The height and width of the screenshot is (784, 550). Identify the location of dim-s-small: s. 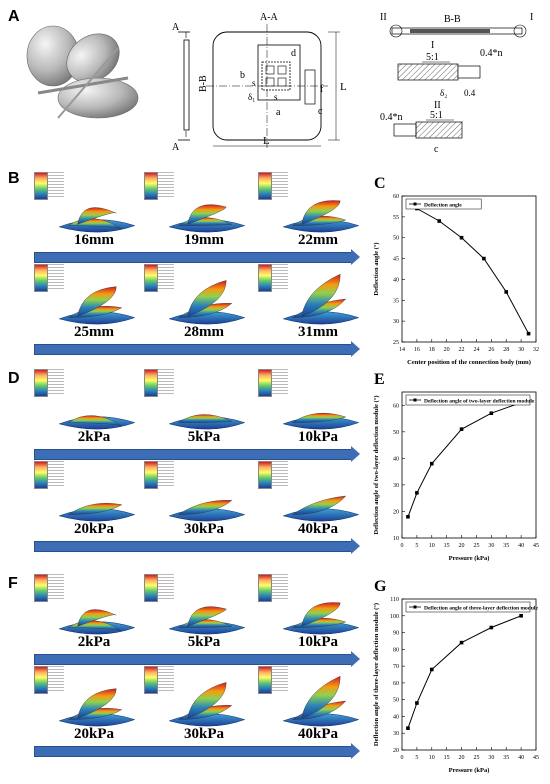
(276, 97).